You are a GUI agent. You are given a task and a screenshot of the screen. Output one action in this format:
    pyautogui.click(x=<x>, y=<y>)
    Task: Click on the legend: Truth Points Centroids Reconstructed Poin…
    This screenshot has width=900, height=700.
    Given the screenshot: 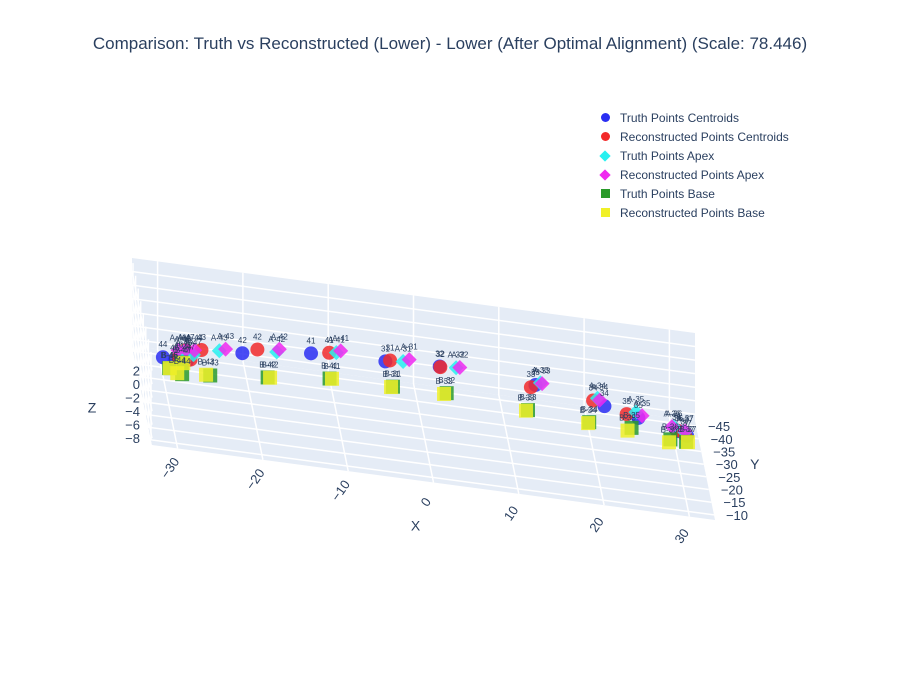 What is the action you would take?
    pyautogui.click(x=689, y=165)
    